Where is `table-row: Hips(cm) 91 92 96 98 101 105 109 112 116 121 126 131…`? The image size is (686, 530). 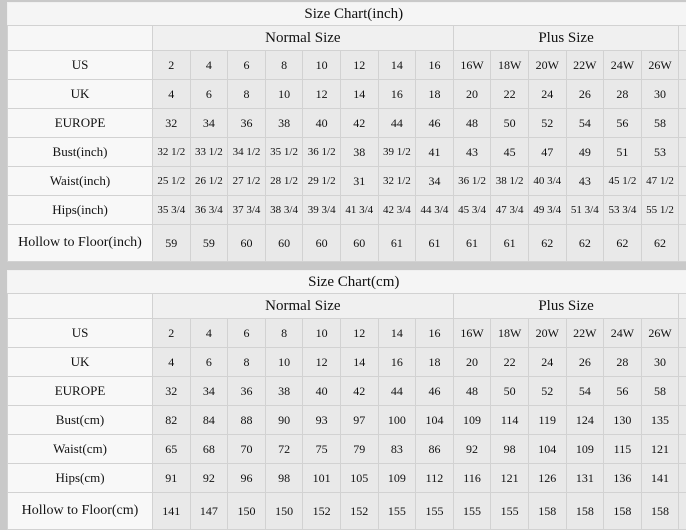 table-row: Hips(cm) 91 92 96 98 101 105 109 112 116 121 126 131… is located at coordinates (346, 478).